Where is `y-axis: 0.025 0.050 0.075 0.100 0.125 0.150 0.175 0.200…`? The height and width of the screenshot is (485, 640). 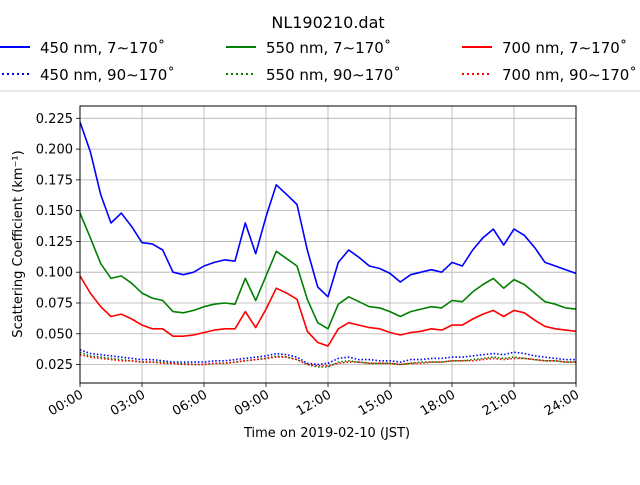 y-axis: 0.025 0.050 0.075 0.100 0.125 0.150 0.175 0.200… is located at coordinates (58, 242).